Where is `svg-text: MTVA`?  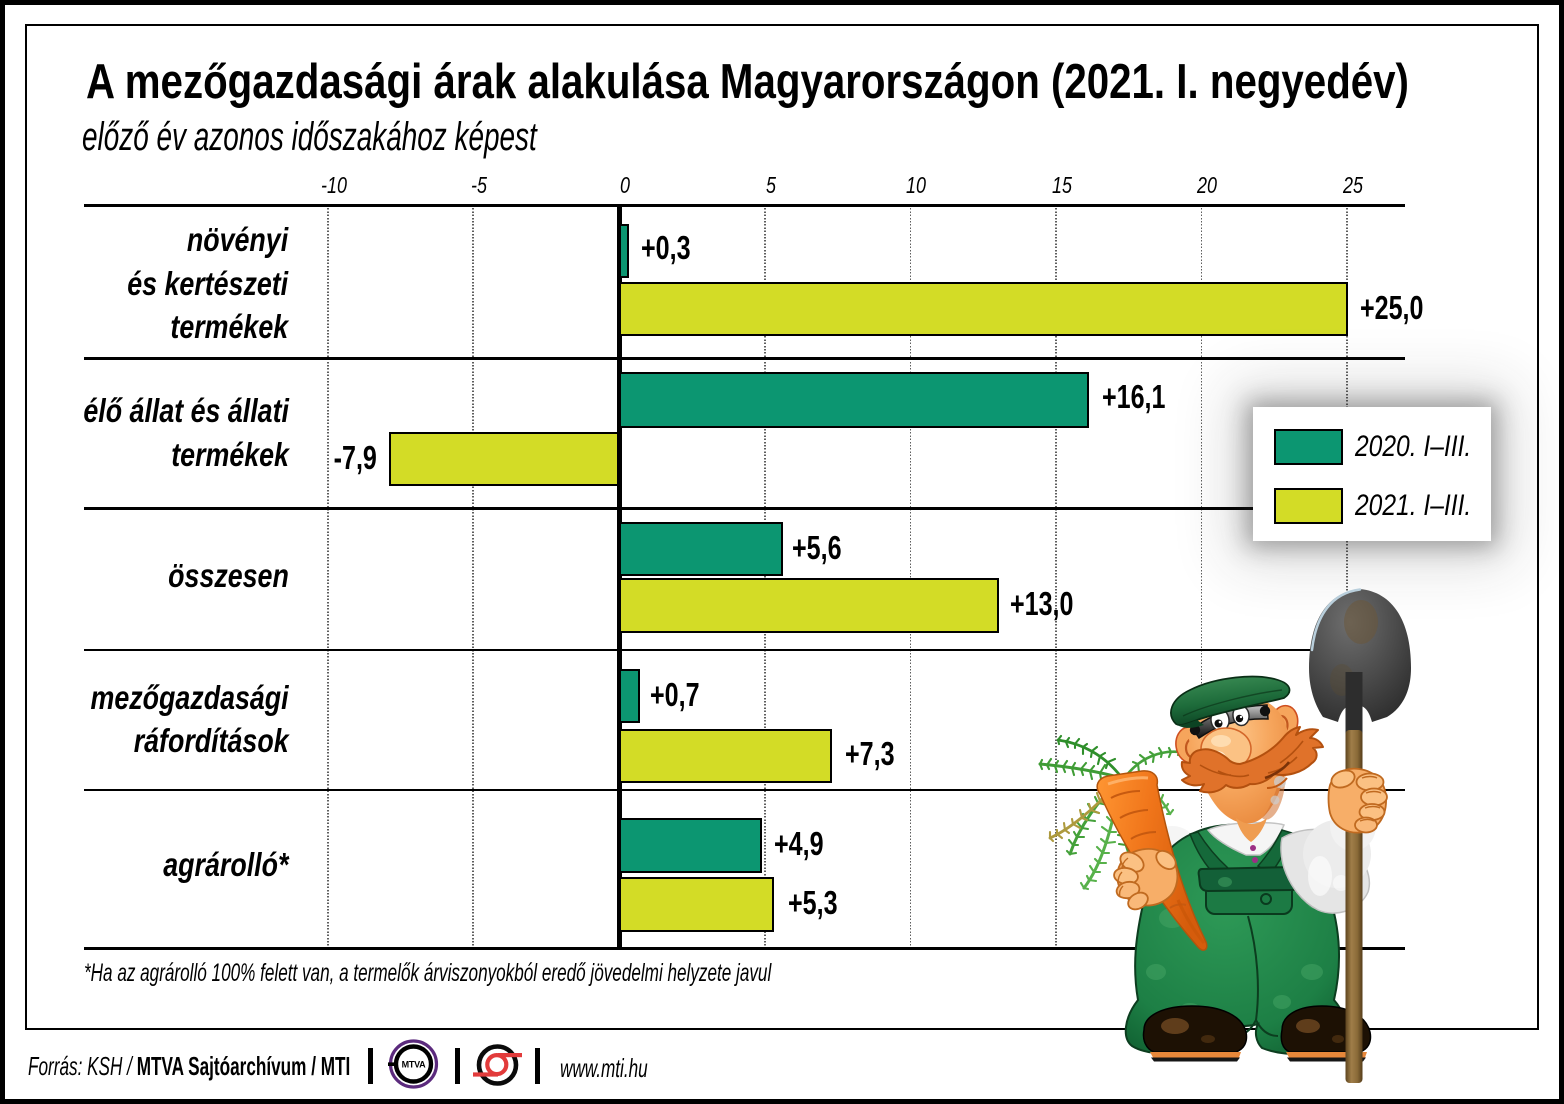
svg-text: MTVA is located at coordinates (414, 1064).